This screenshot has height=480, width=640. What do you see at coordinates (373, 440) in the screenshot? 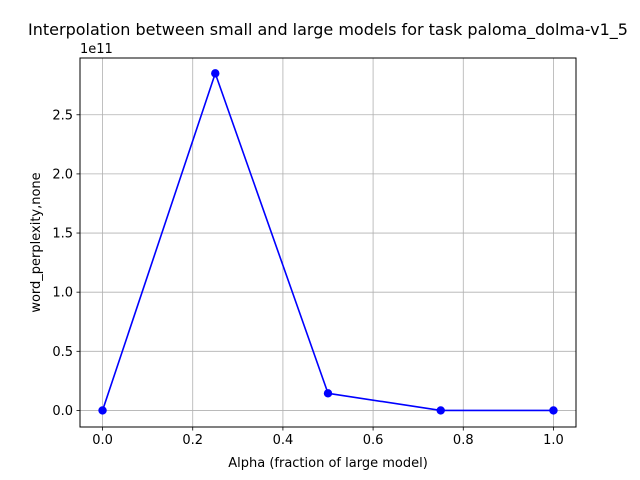
I see `x-tick-label: 0.6` at bounding box center [373, 440].